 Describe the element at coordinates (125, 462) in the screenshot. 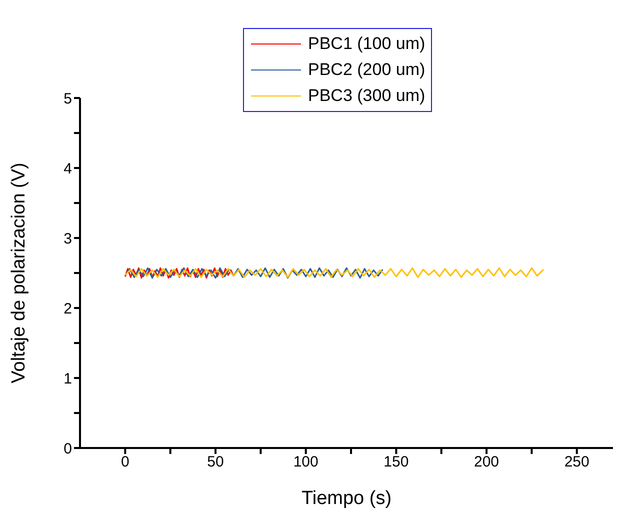

I see `x-tick-label: 0` at that location.